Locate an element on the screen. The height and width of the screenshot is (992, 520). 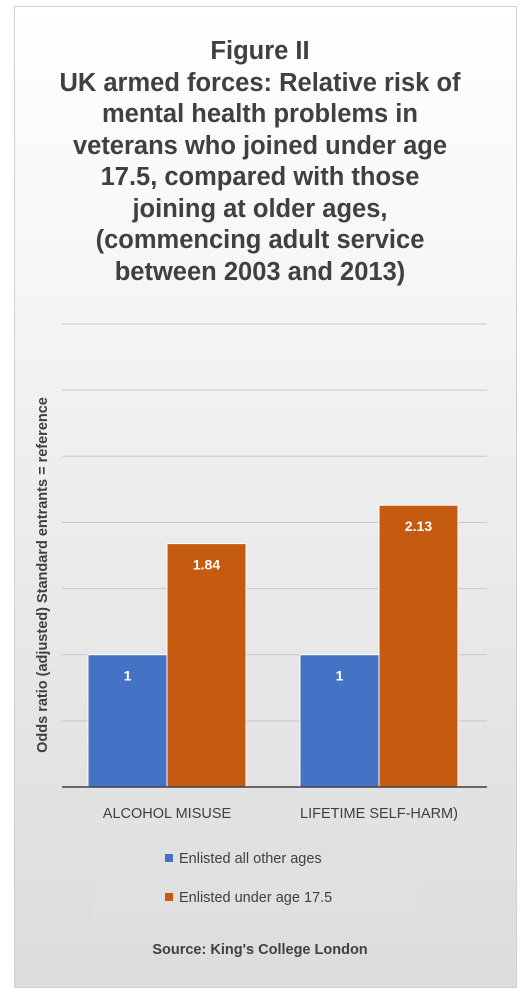
bar-other-ages is located at coordinates (339, 721).